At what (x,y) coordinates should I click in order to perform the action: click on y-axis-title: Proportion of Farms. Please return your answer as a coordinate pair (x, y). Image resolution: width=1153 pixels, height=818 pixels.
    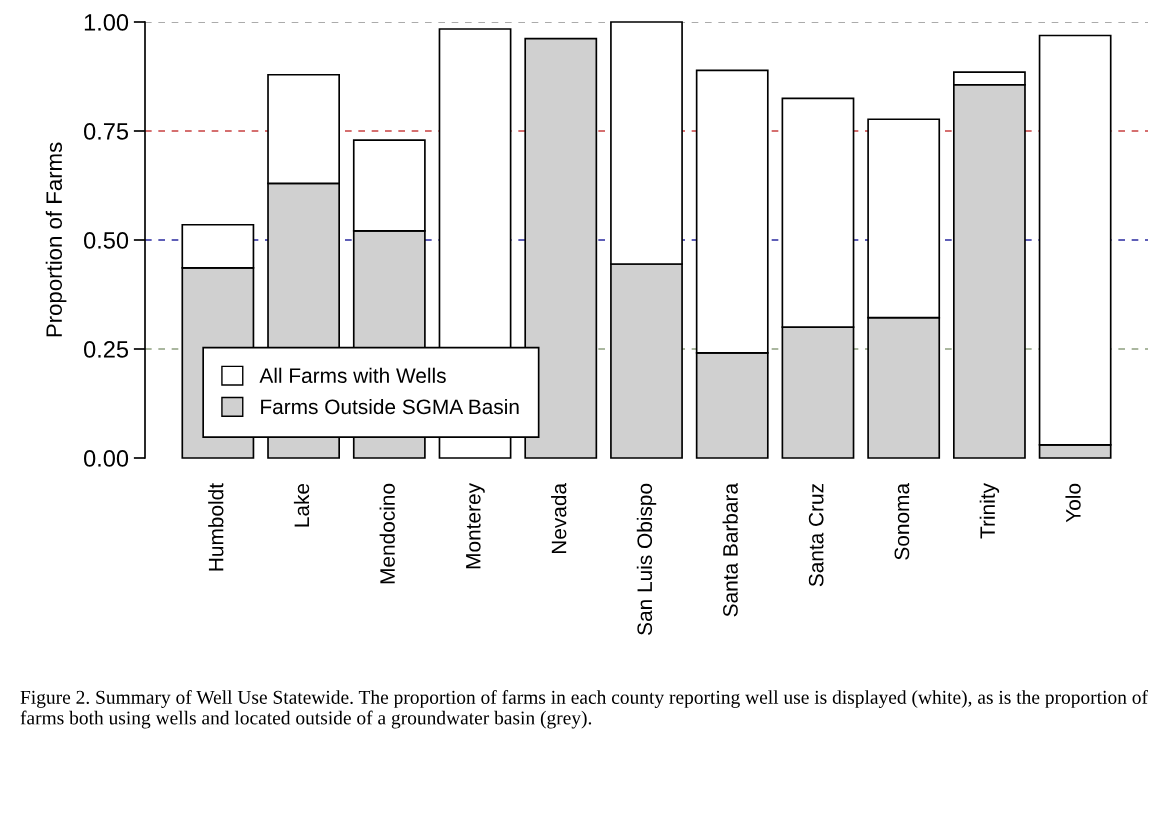
    Looking at the image, I should click on (56, 239).